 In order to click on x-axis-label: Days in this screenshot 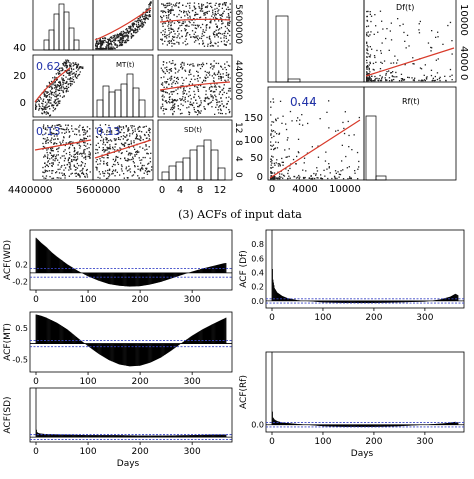, I will do `click(362, 454)`.